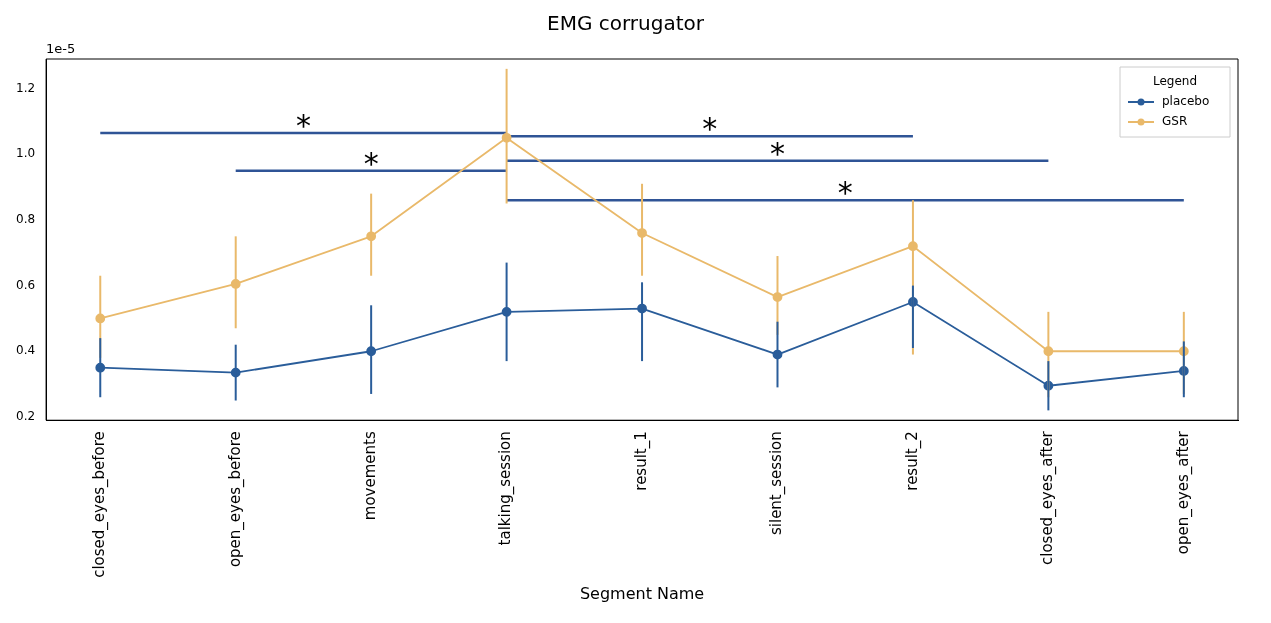  What do you see at coordinates (25, 350) in the screenshot?
I see `y-tick-label: 0.4` at bounding box center [25, 350].